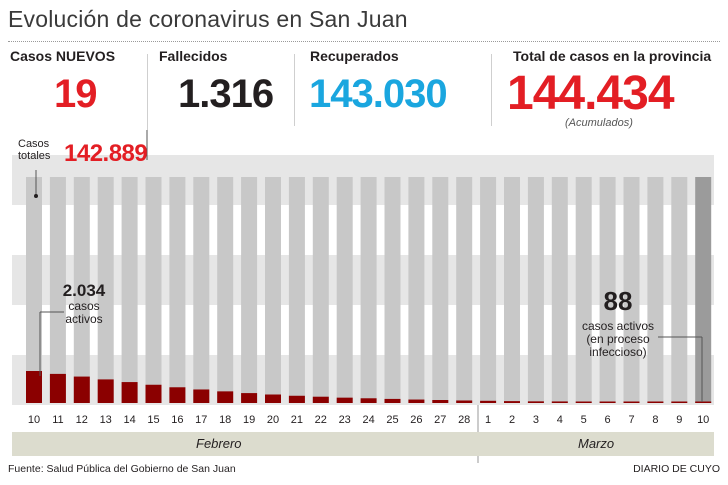 Image resolution: width=728 pixels, height=485 pixels. Describe the element at coordinates (153, 420) in the screenshot. I see `x-tick-label: 15` at that location.